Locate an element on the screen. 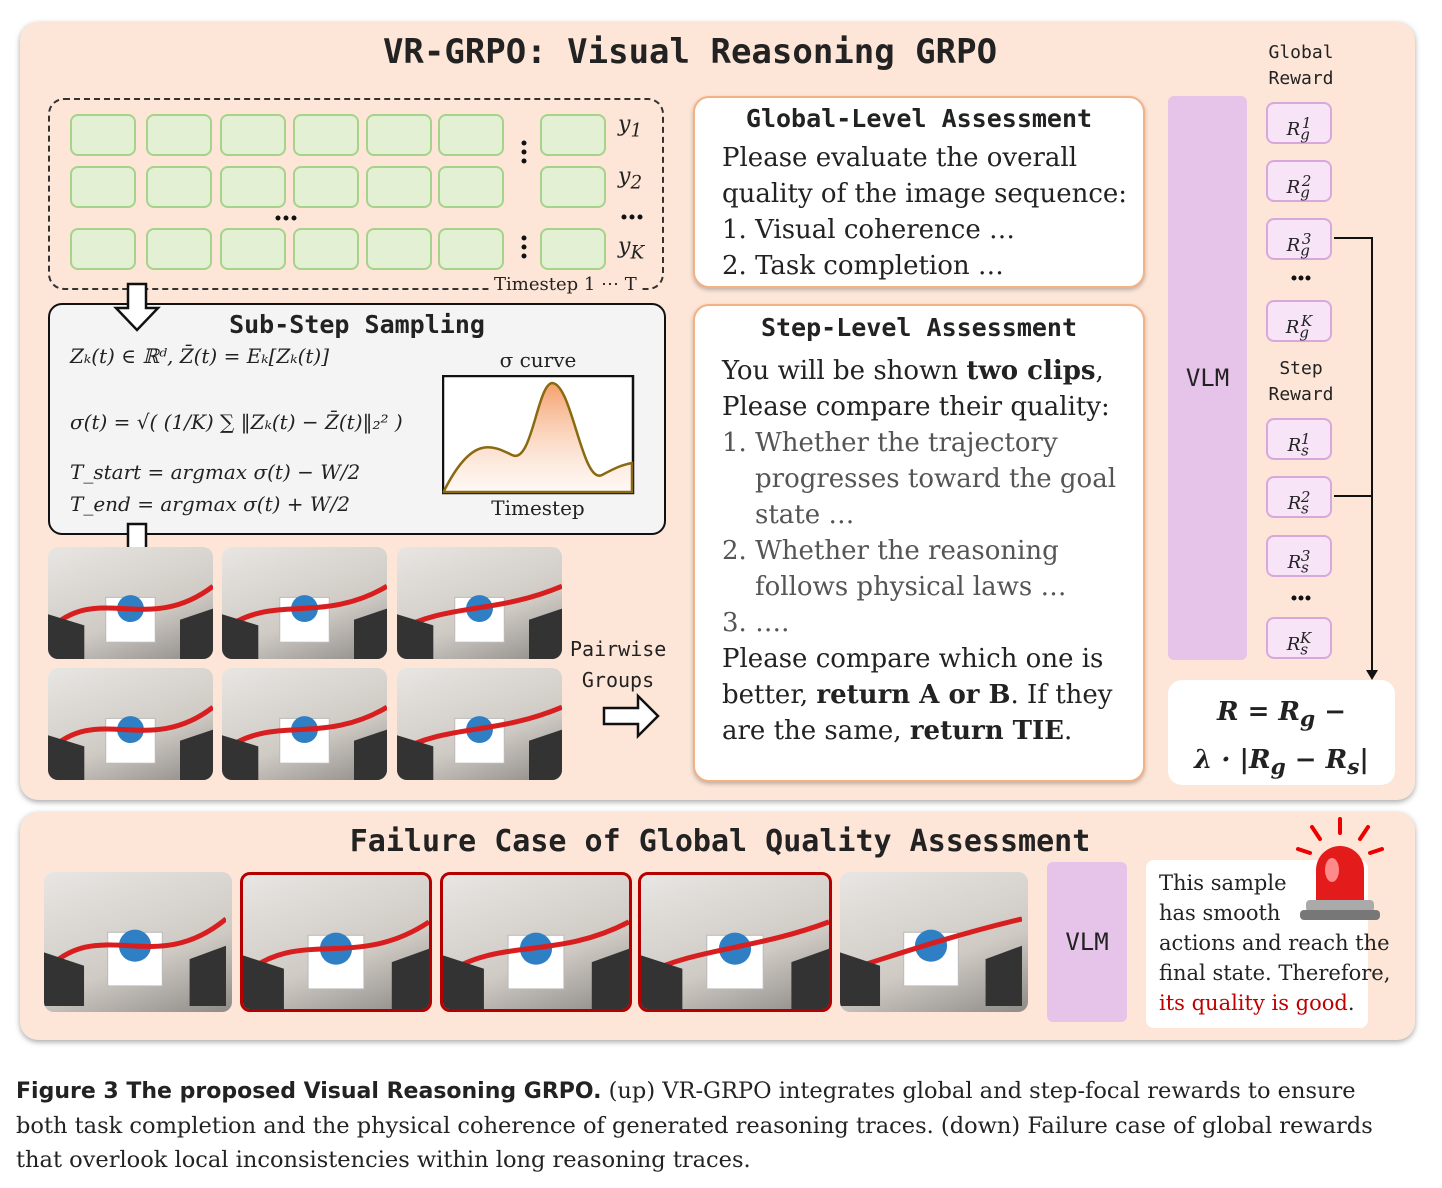 Image resolution: width=1442 pixels, height=1188 pixels. badge: Rg3 is located at coordinates (1299, 239).